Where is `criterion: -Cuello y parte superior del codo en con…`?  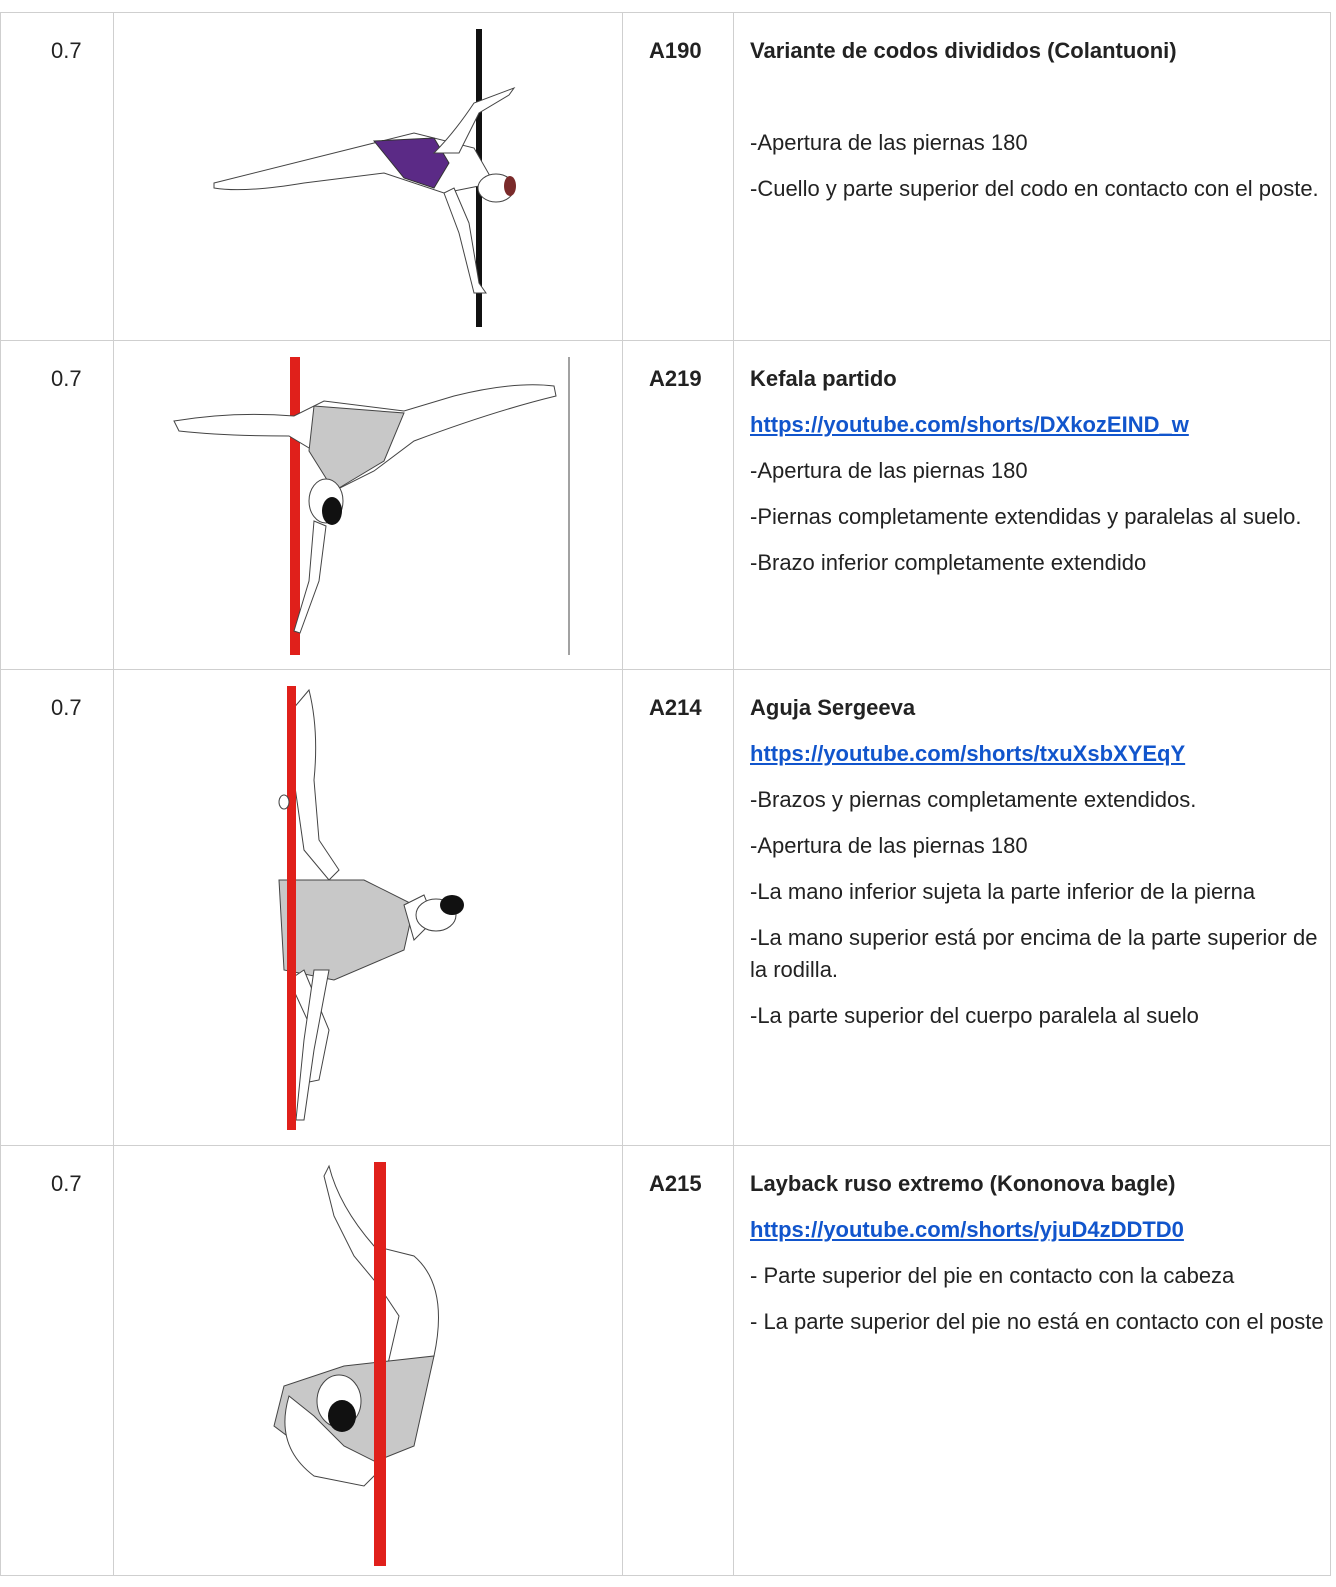
criterion: -Cuello y parte superior del codo en con… is located at coordinates (1034, 188).